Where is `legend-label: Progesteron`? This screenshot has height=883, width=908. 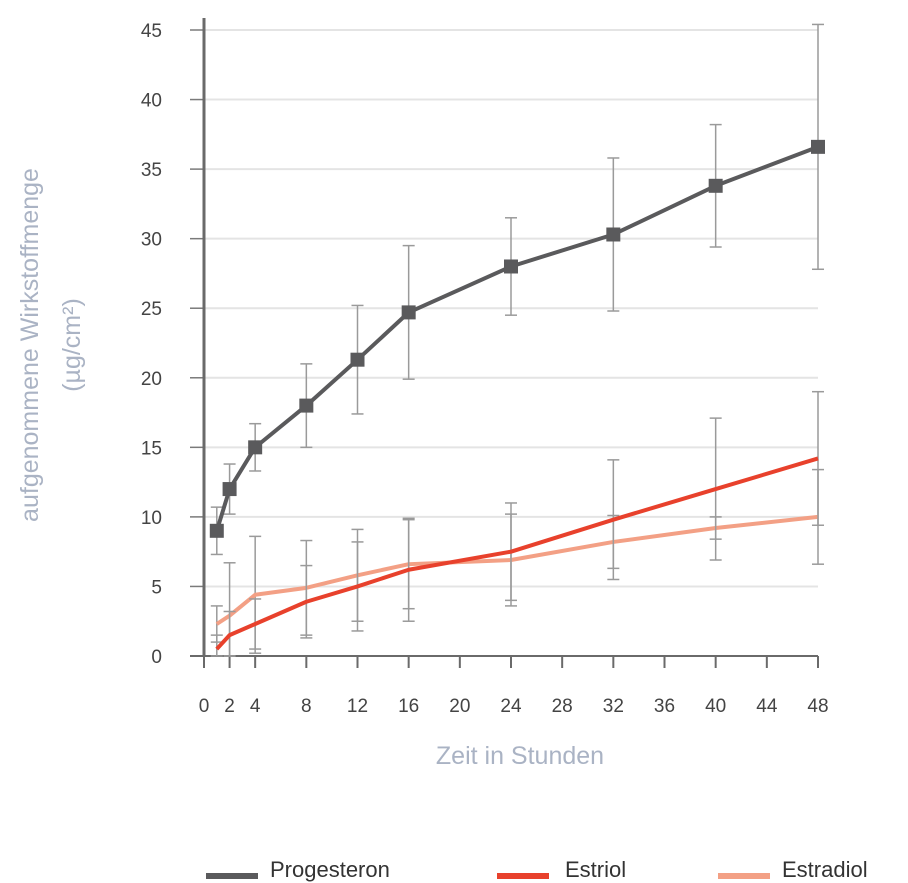 legend-label: Progesteron is located at coordinates (330, 869).